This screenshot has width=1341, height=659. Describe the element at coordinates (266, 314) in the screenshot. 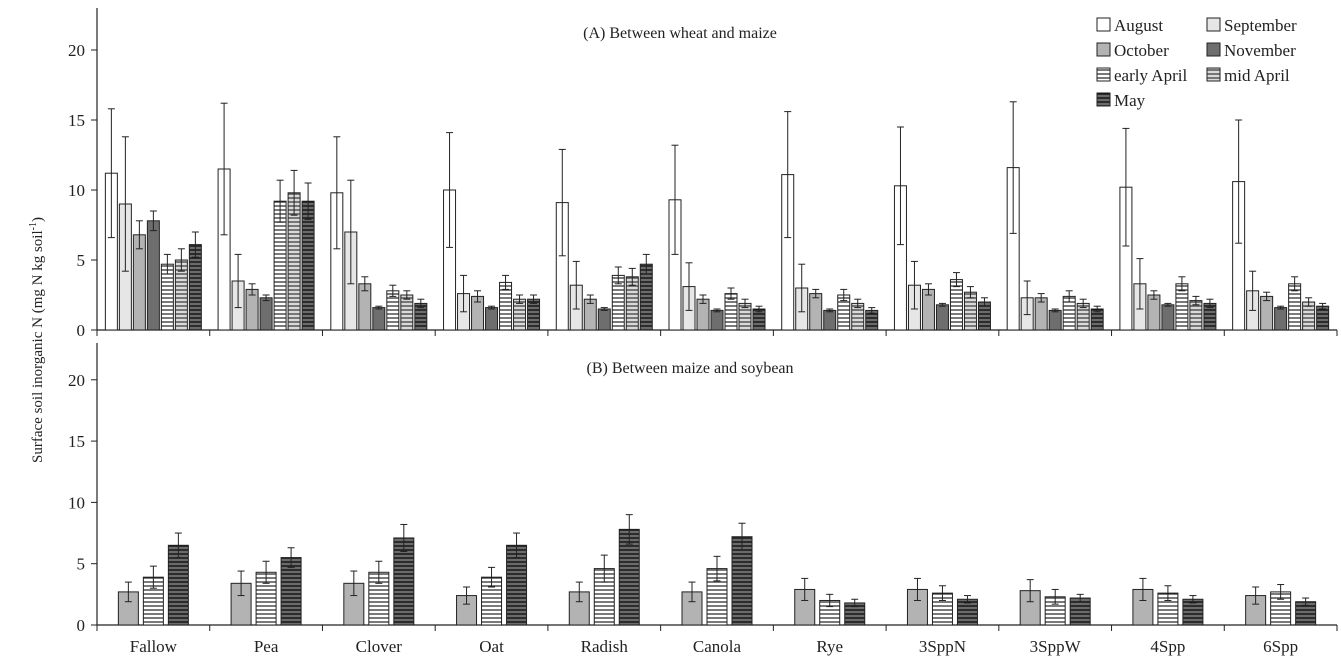

I see `bar-pea-november` at that location.